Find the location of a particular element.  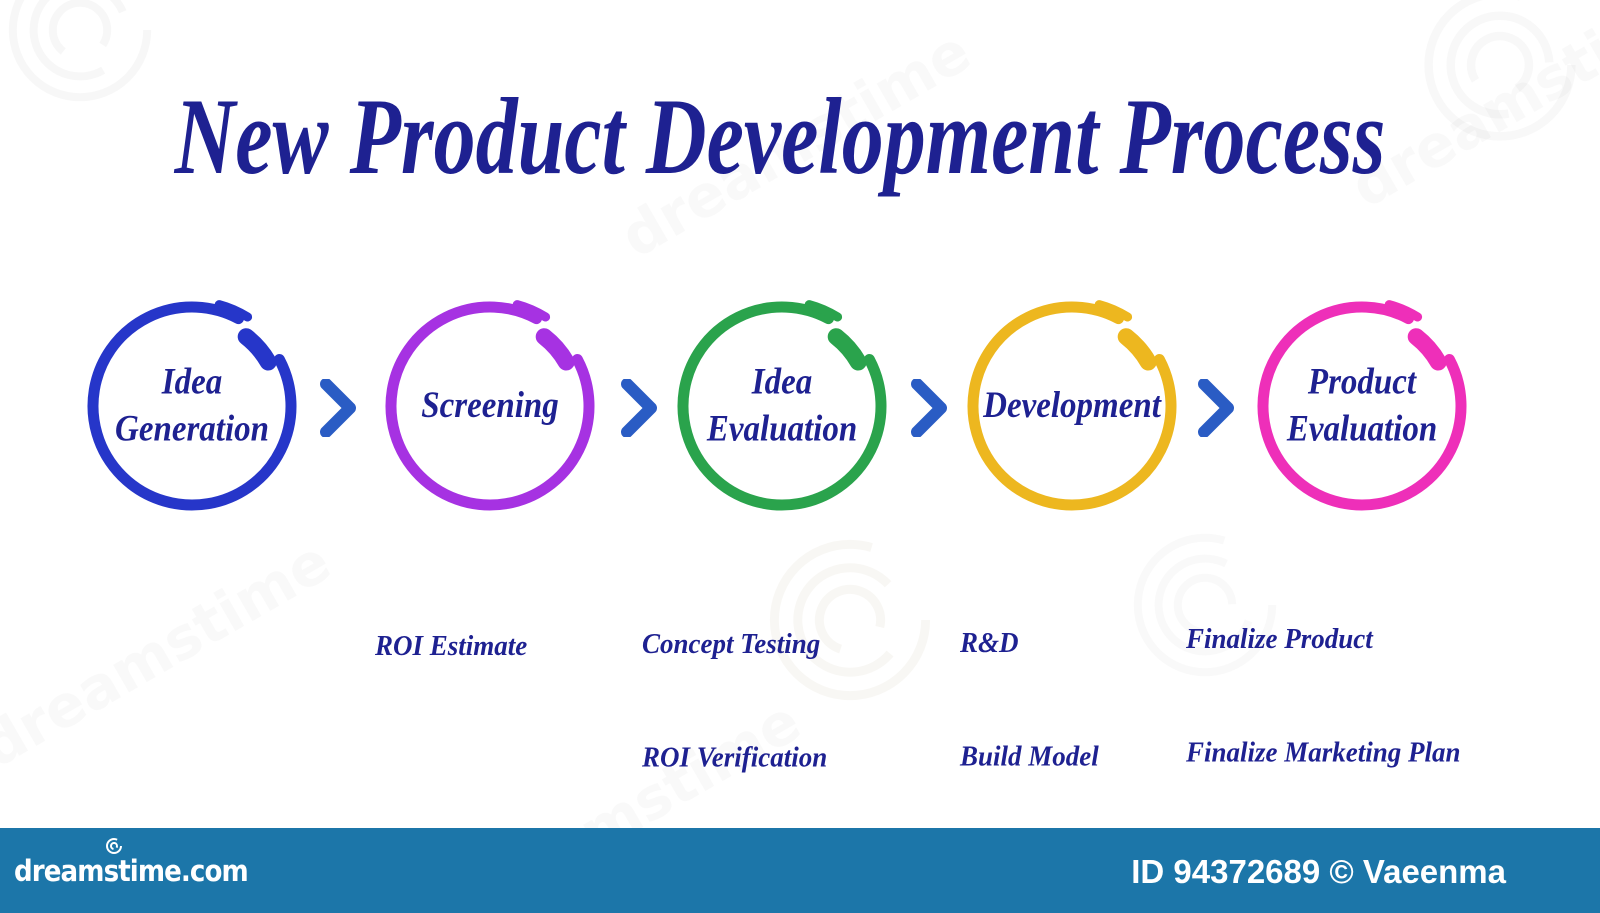

substeps-idea-evaluation: Concept Testing ROI Verification is located at coordinates (734, 700).